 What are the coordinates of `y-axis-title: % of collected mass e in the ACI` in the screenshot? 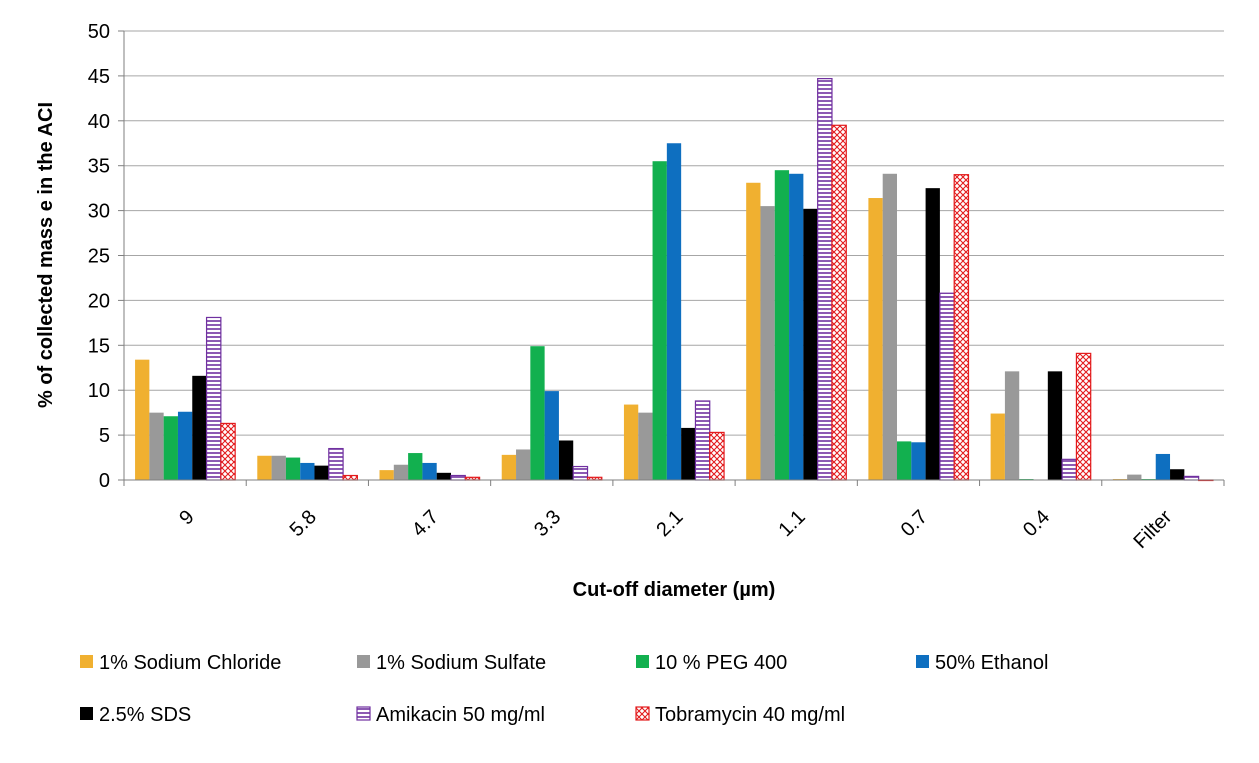 It's located at (46, 255).